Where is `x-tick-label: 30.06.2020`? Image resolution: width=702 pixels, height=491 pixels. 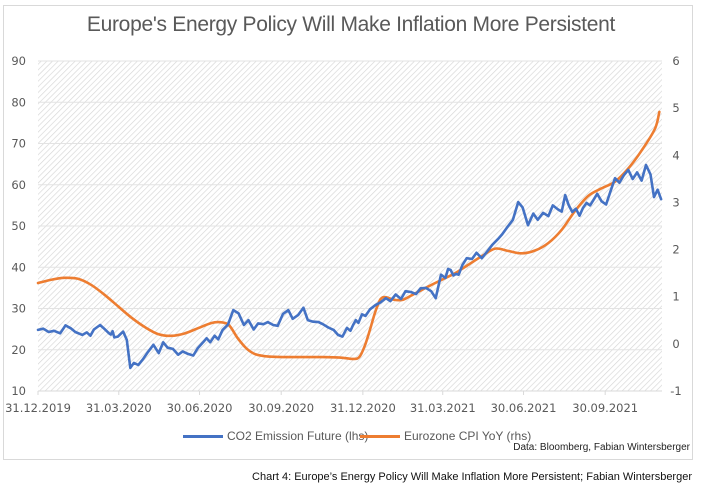 x-tick-label: 30.06.2020 is located at coordinates (200, 408).